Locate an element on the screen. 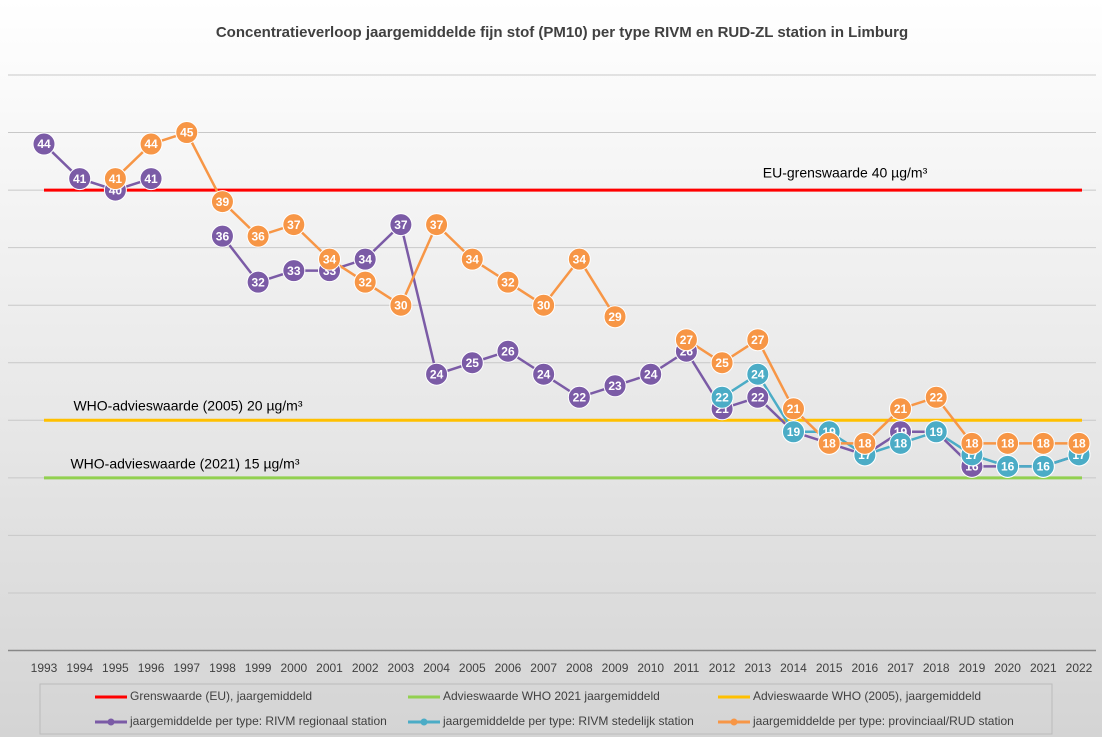  x-tick-label: 2017 is located at coordinates (900, 668).